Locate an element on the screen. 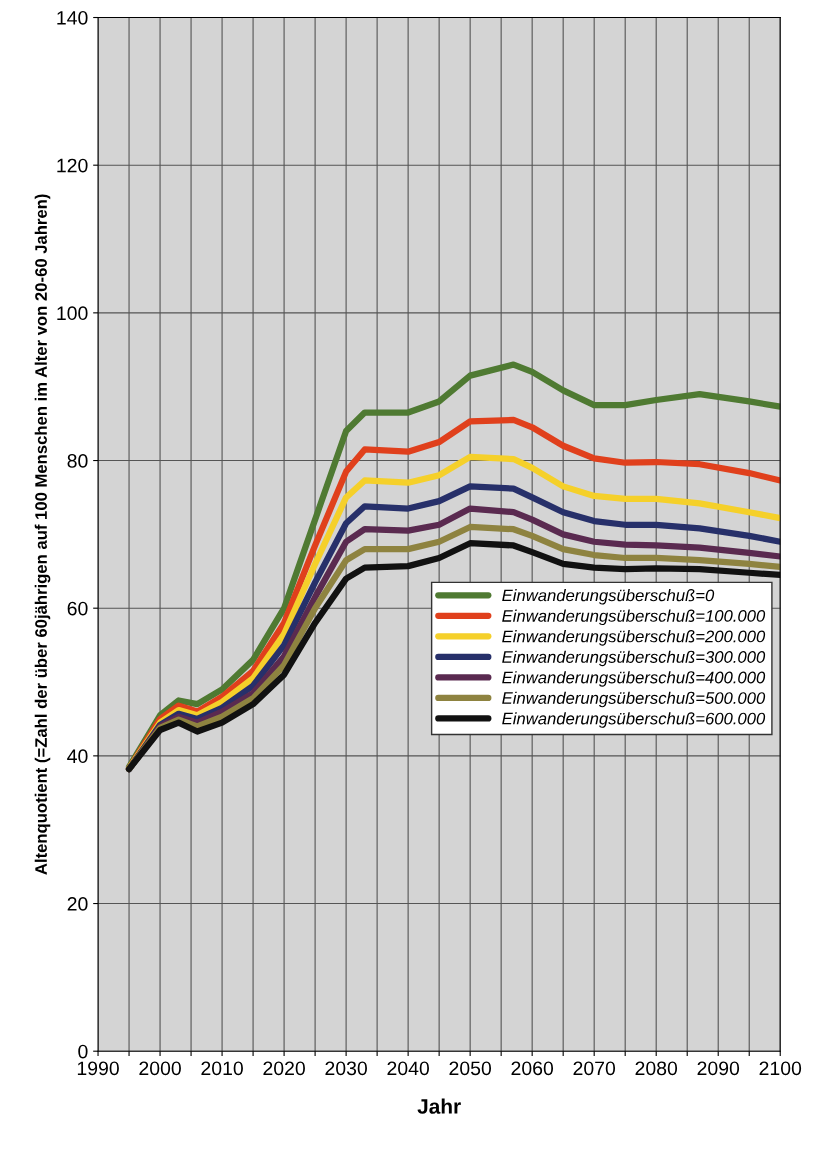 Image resolution: width=817 pixels, height=1168 pixels. x-tick-label: 2070 is located at coordinates (594, 1068).